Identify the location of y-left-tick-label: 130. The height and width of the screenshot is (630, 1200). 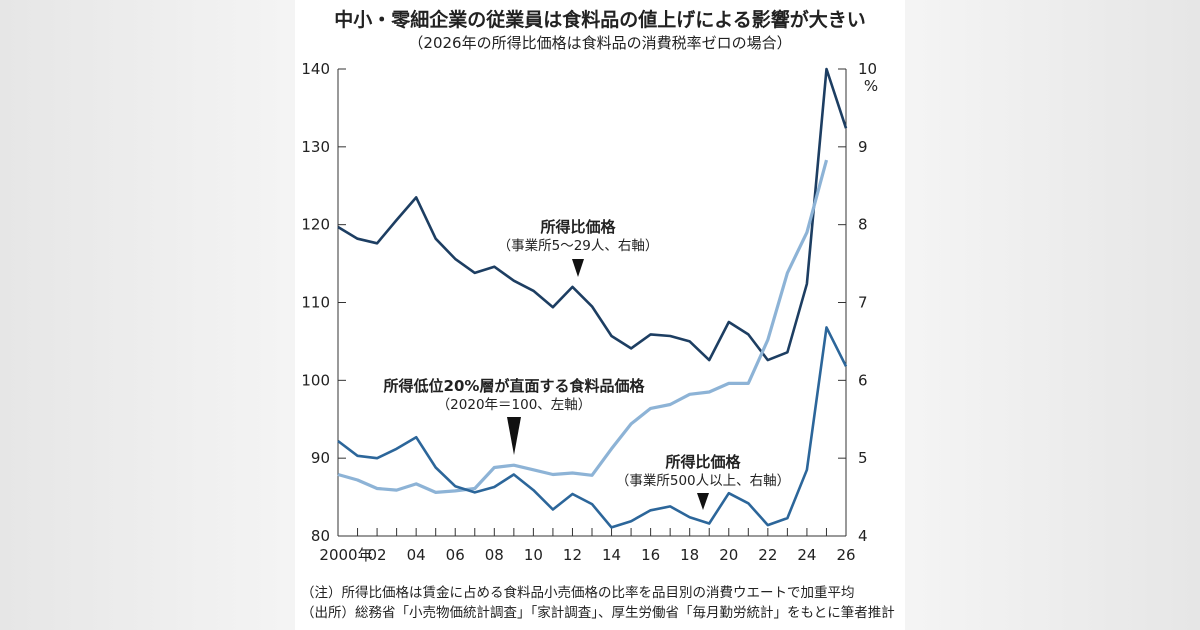
(315, 147).